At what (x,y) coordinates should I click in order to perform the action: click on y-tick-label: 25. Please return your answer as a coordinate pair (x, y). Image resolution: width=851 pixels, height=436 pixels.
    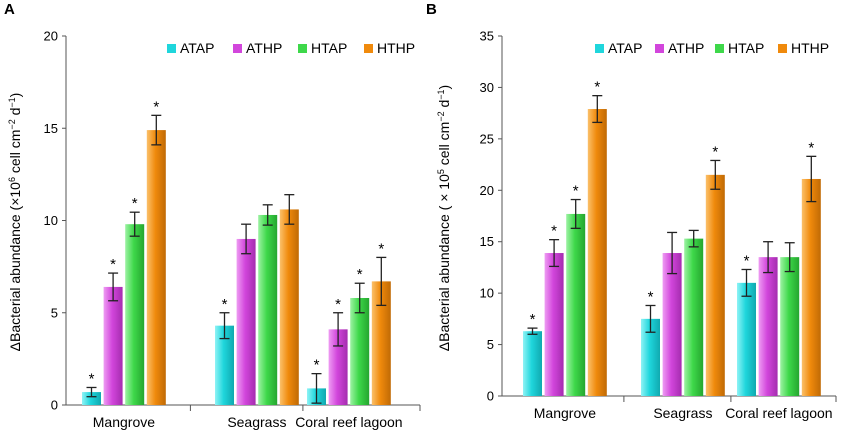
    Looking at the image, I should click on (487, 138).